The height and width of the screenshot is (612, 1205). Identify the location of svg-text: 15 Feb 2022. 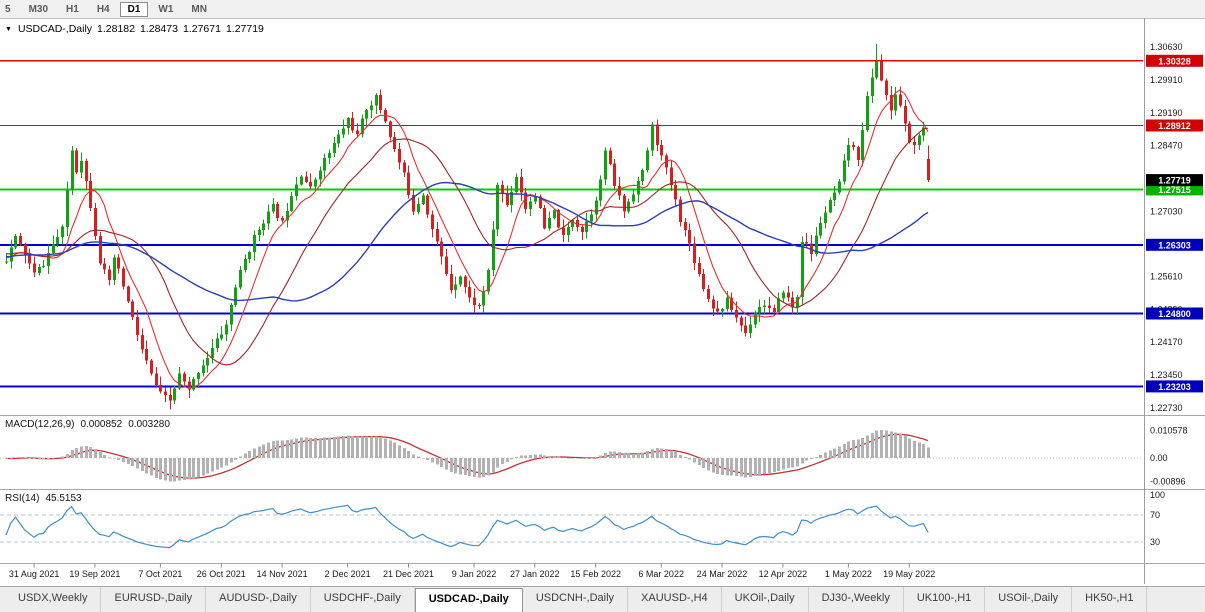
(595, 574).